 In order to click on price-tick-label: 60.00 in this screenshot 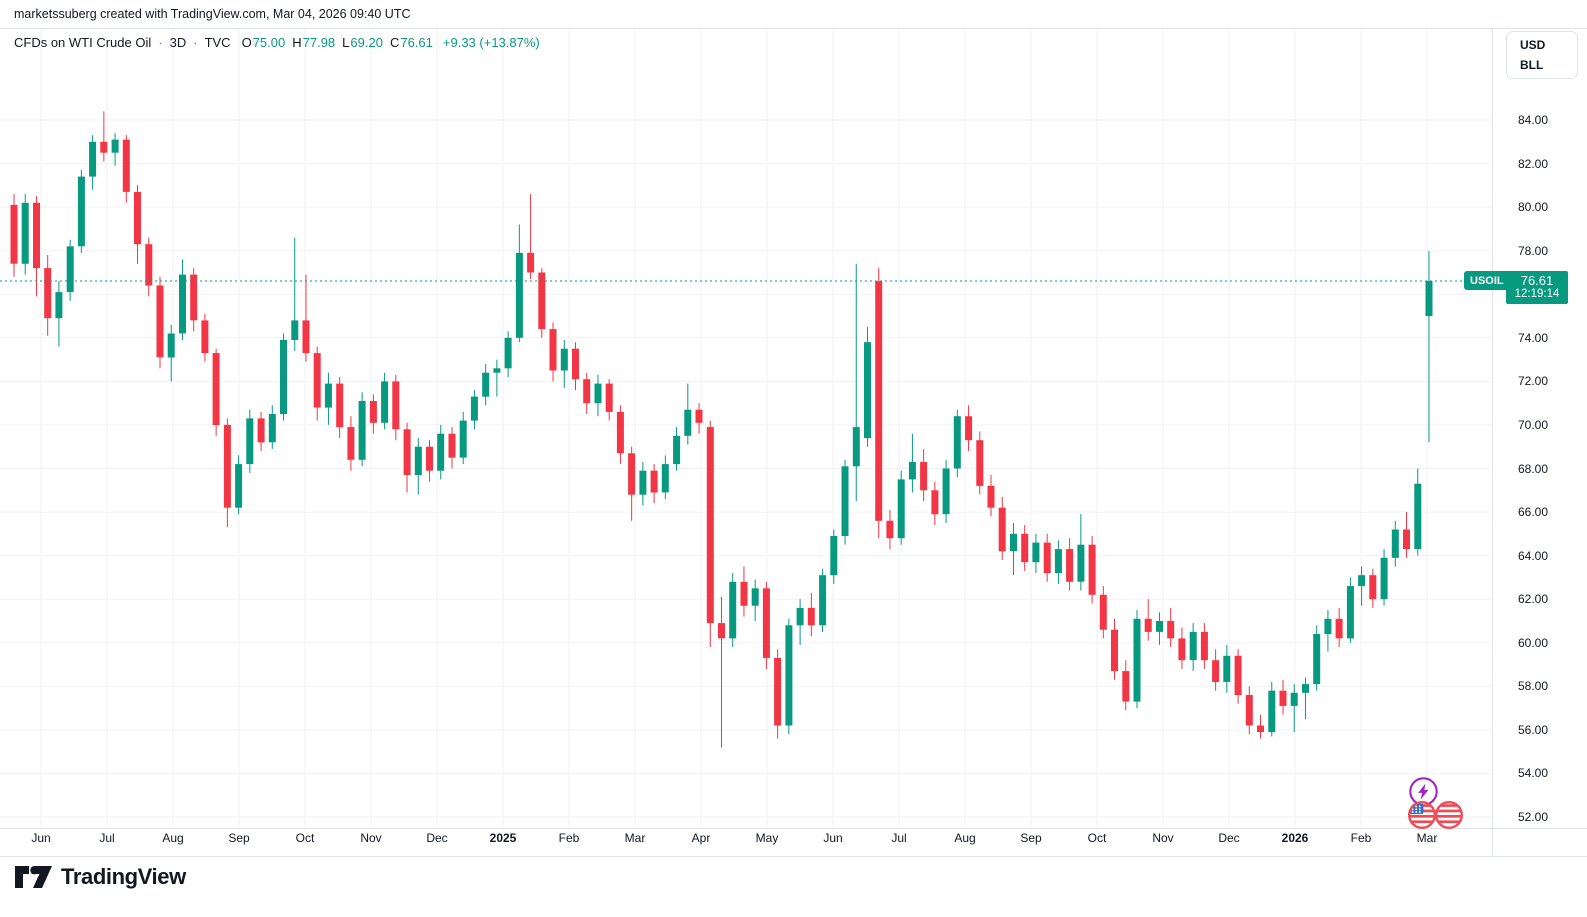, I will do `click(1533, 642)`.